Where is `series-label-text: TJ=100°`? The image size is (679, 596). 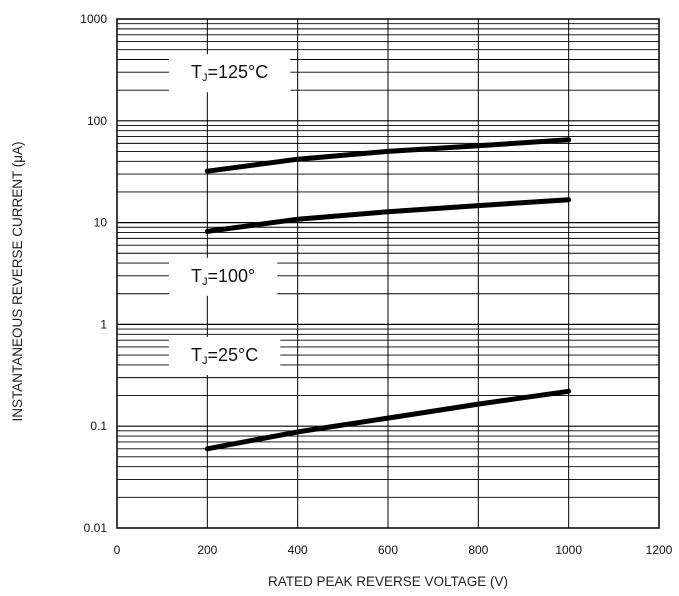
series-label-text: TJ=100° is located at coordinates (223, 277).